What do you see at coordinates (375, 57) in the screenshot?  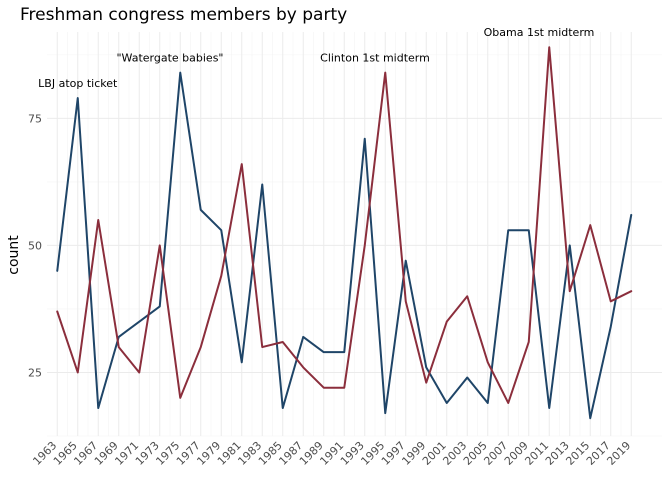 I see `annotation-label: Clinton 1st midterm` at bounding box center [375, 57].